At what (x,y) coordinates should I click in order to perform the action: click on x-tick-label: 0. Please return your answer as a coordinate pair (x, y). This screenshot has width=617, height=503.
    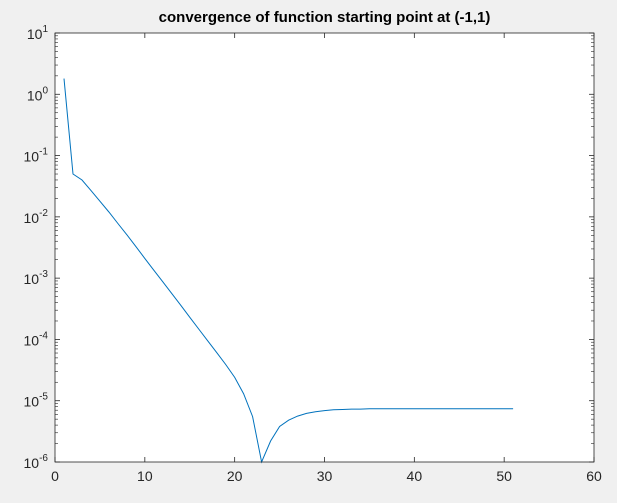
    Looking at the image, I should click on (55, 476).